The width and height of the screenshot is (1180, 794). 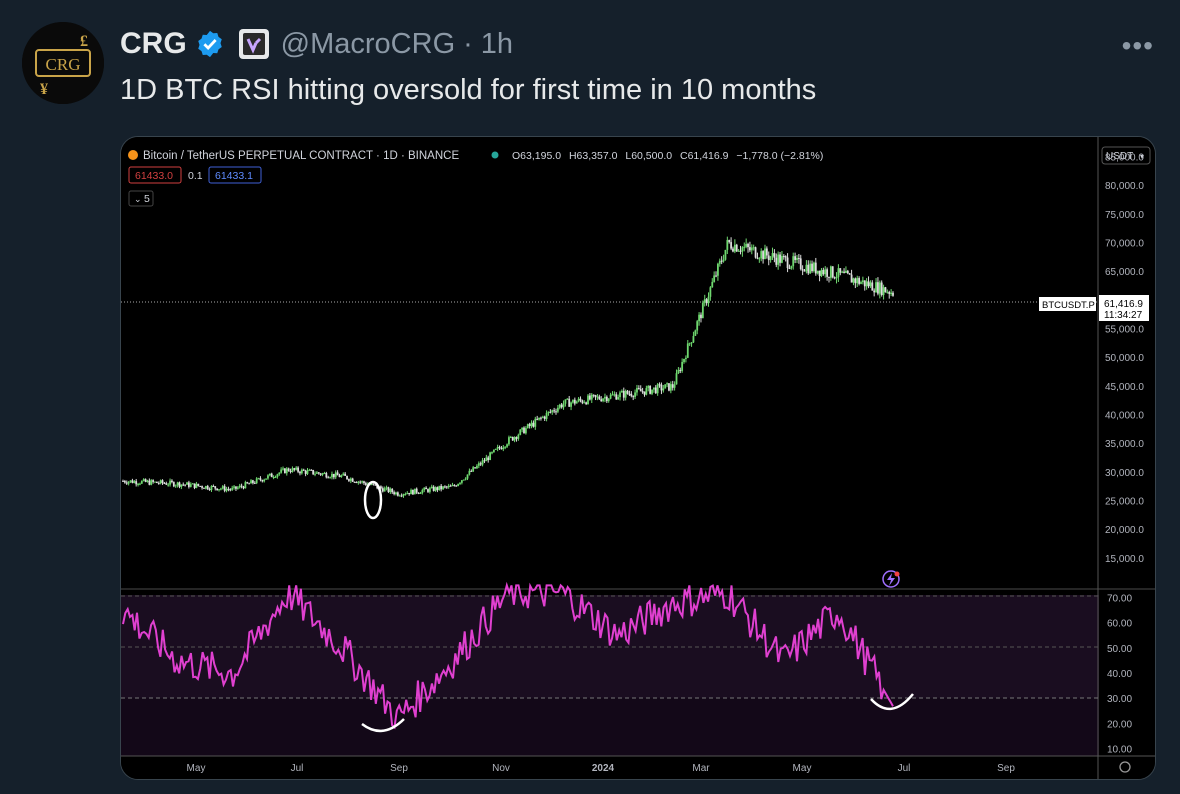 I want to click on chart-settings-icon, so click(x=1125, y=767).